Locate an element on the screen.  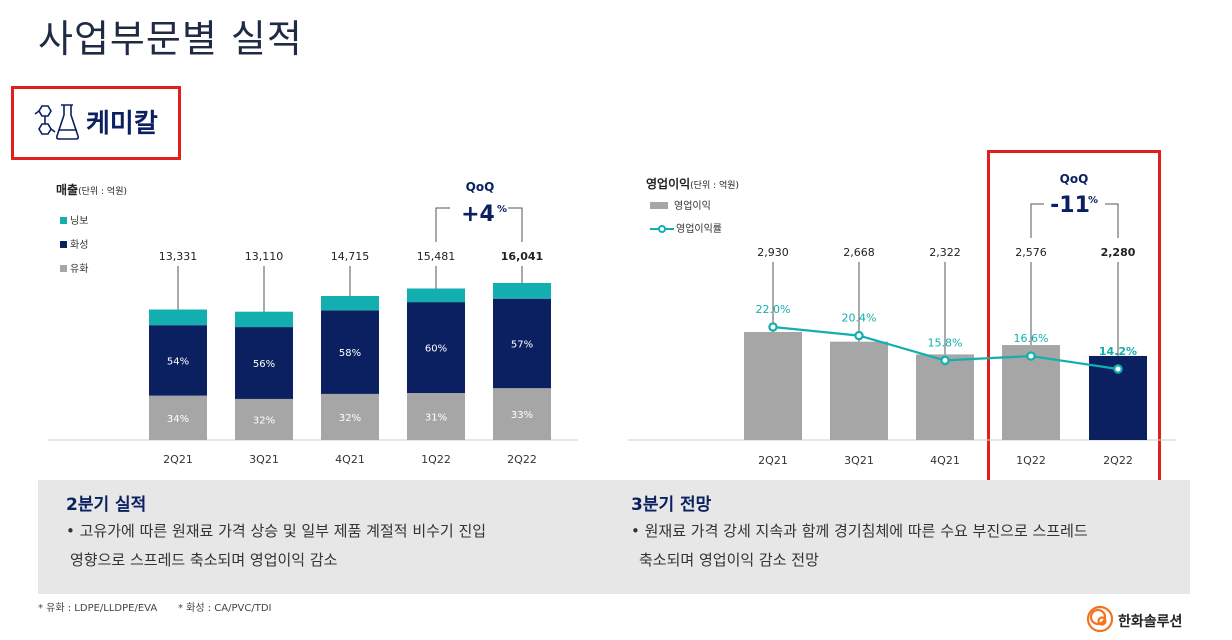
op-profit-legend: 영업이익 영업이익률 is located at coordinates (686, 216).